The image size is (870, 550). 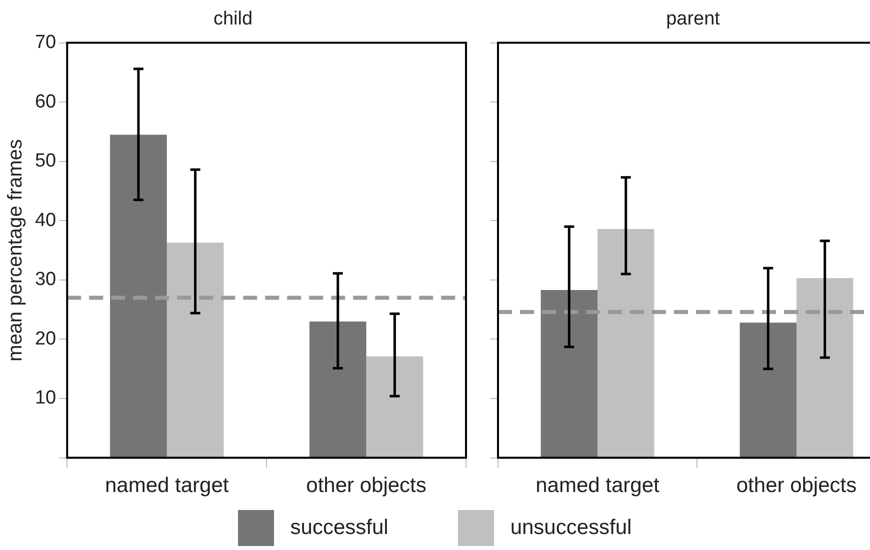 I want to click on y-tick-label: 40, so click(x=45, y=220).